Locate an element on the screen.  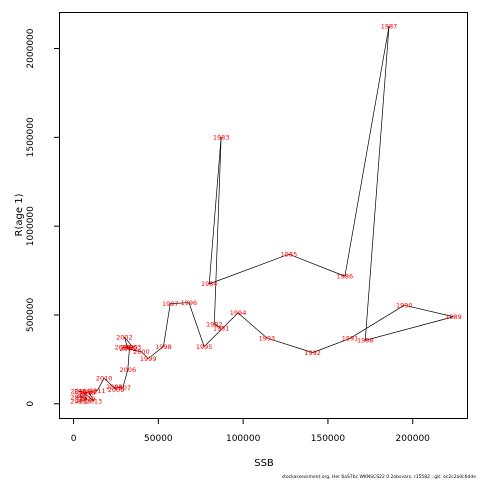
segment-2017-2018 is located at coordinates (81, 396).